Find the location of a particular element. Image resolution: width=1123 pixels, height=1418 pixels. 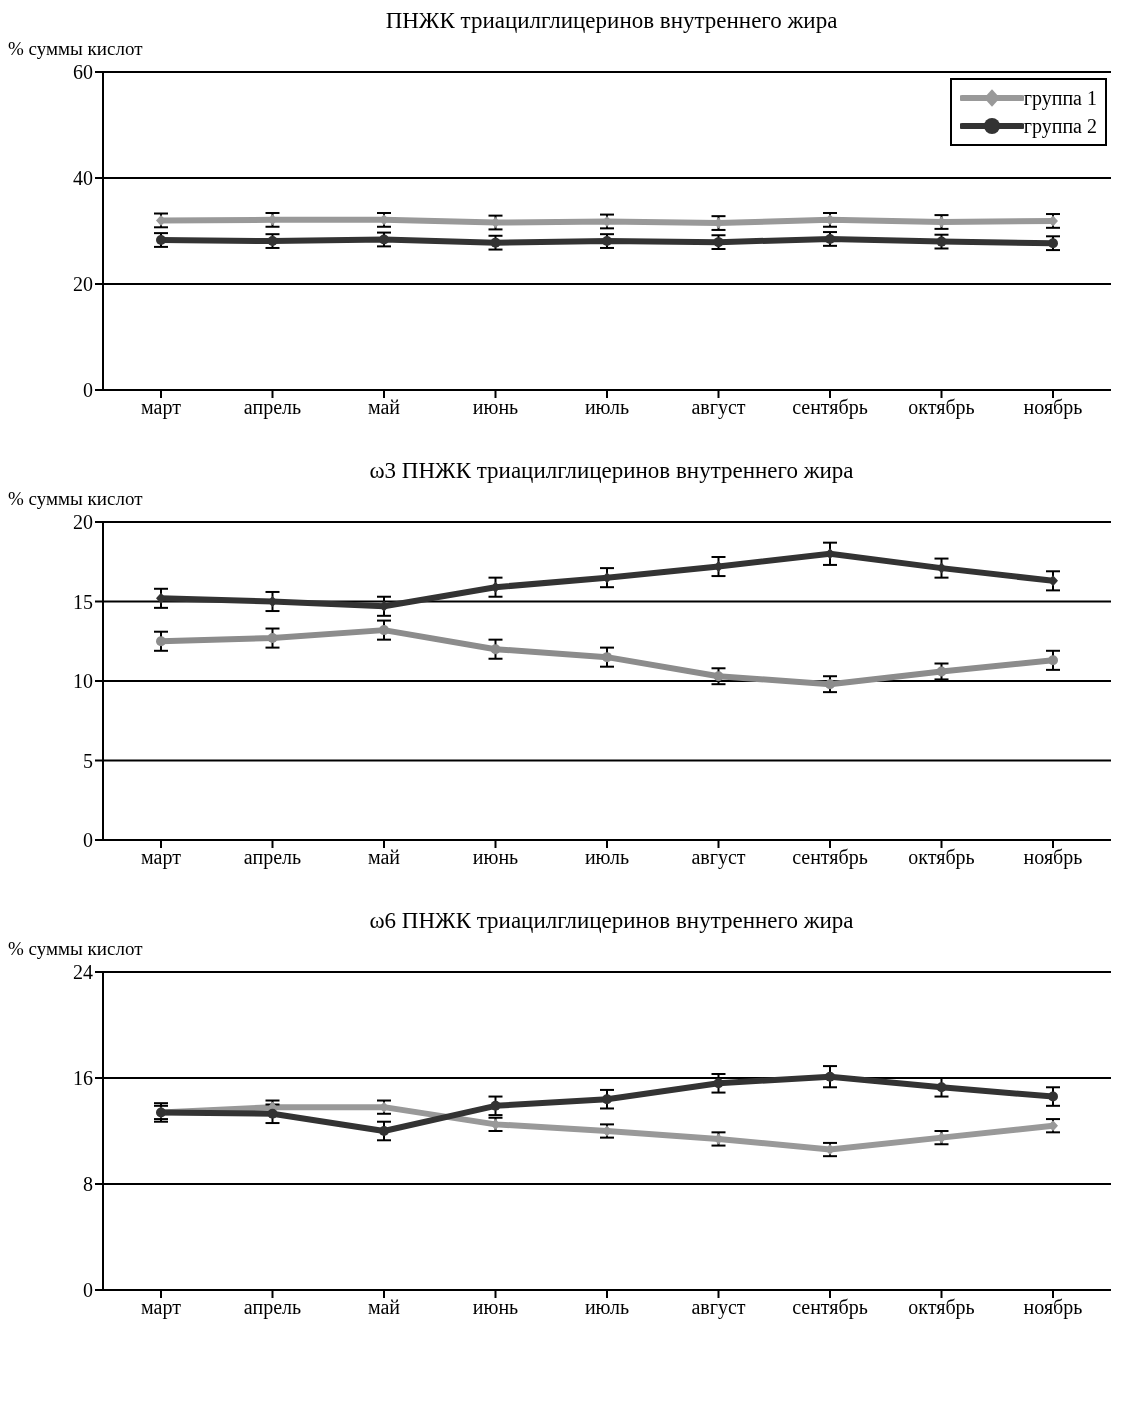

y-tick-label: 10 is located at coordinates (83, 681).